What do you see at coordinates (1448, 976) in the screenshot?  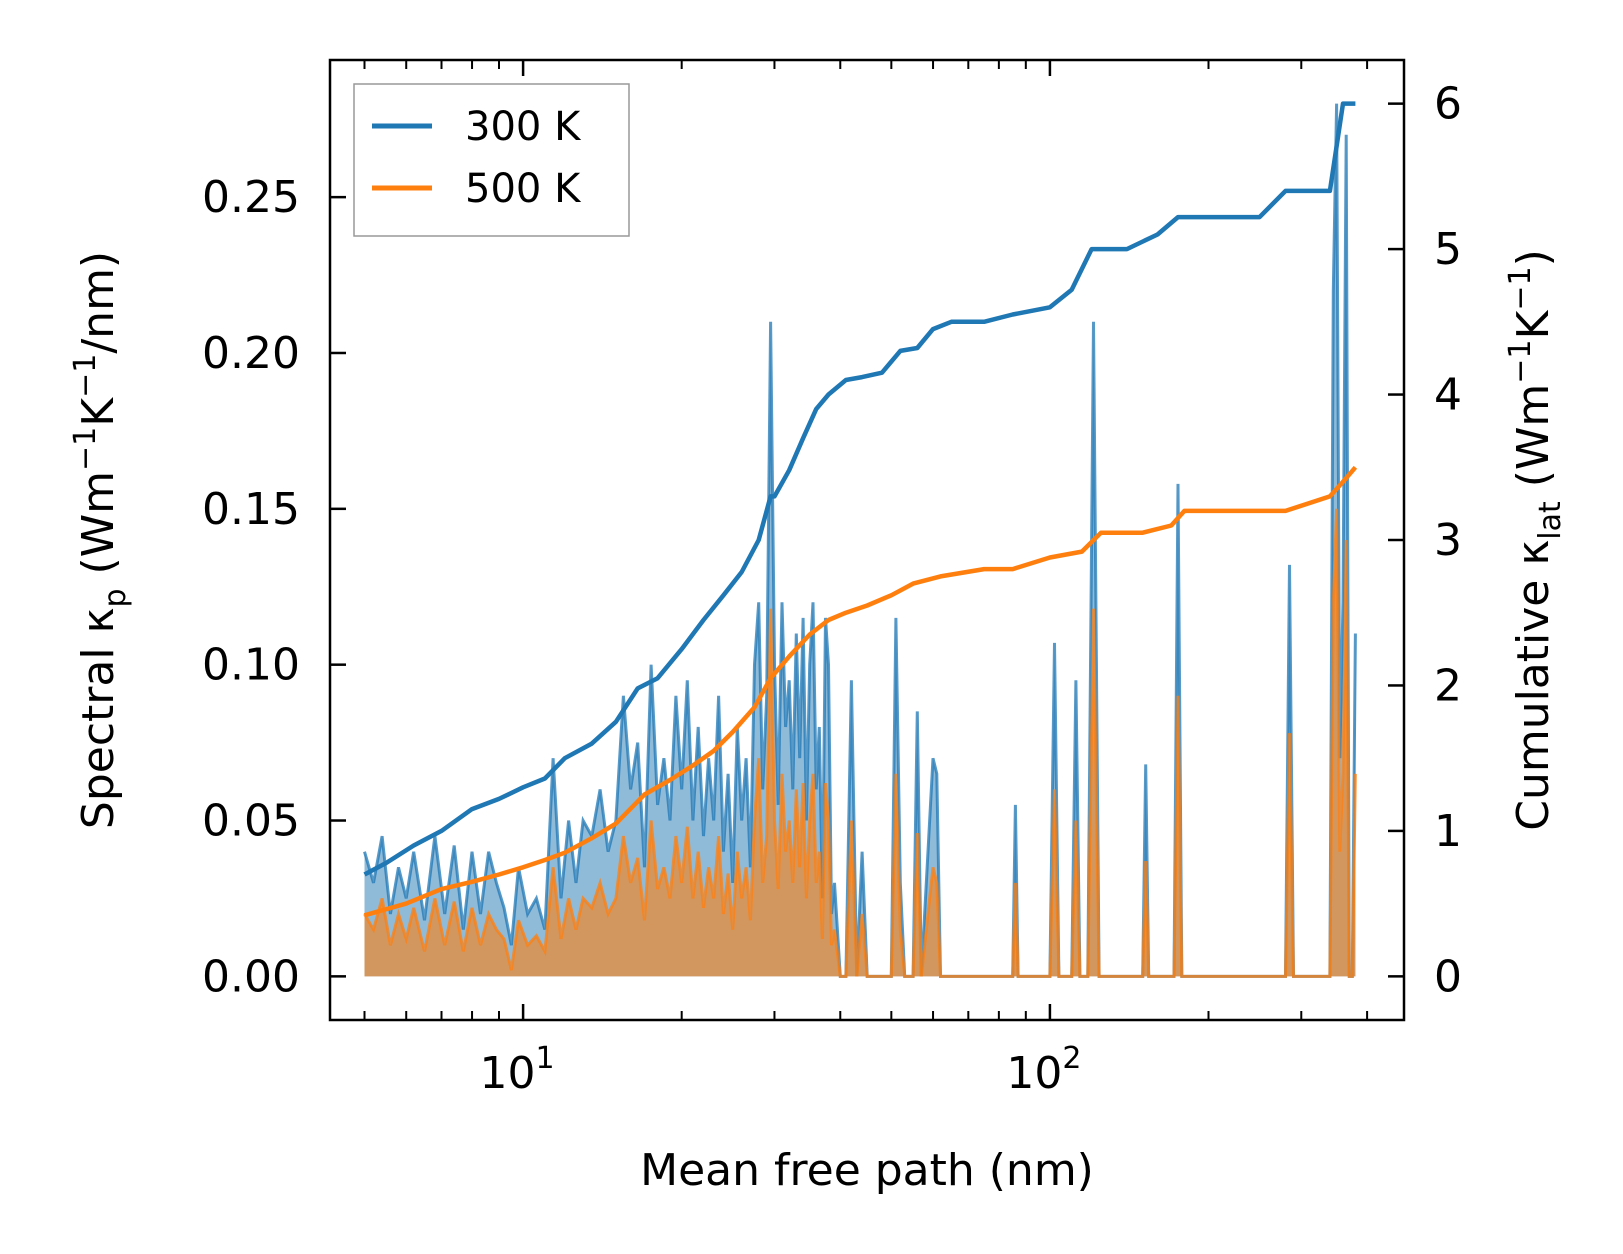 I see `y-right-tick-label: 0` at bounding box center [1448, 976].